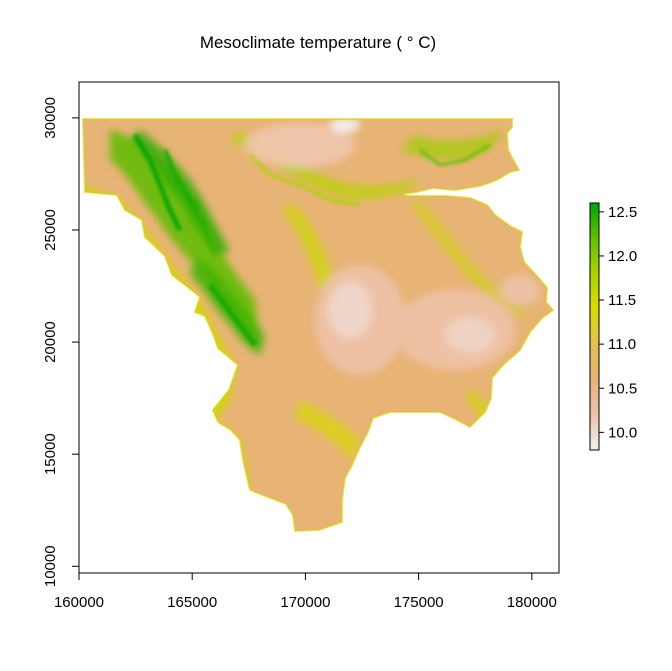 The height and width of the screenshot is (671, 672). I want to click on y-tick-label: 25000, so click(50, 230).